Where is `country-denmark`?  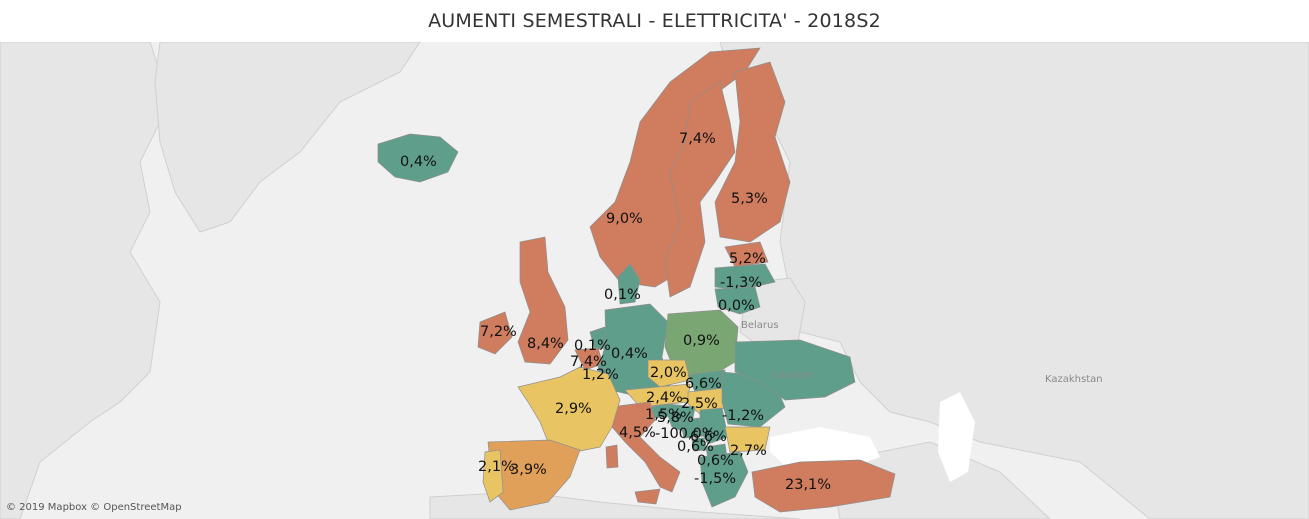 country-denmark is located at coordinates (629, 284).